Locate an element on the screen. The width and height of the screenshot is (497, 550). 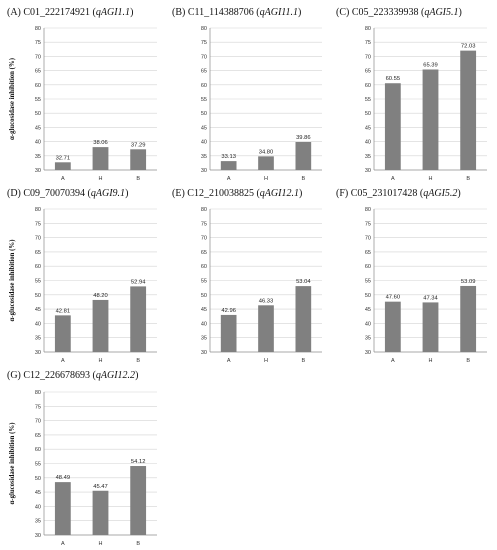
data-label: 42.81 is located at coordinates (63, 311).